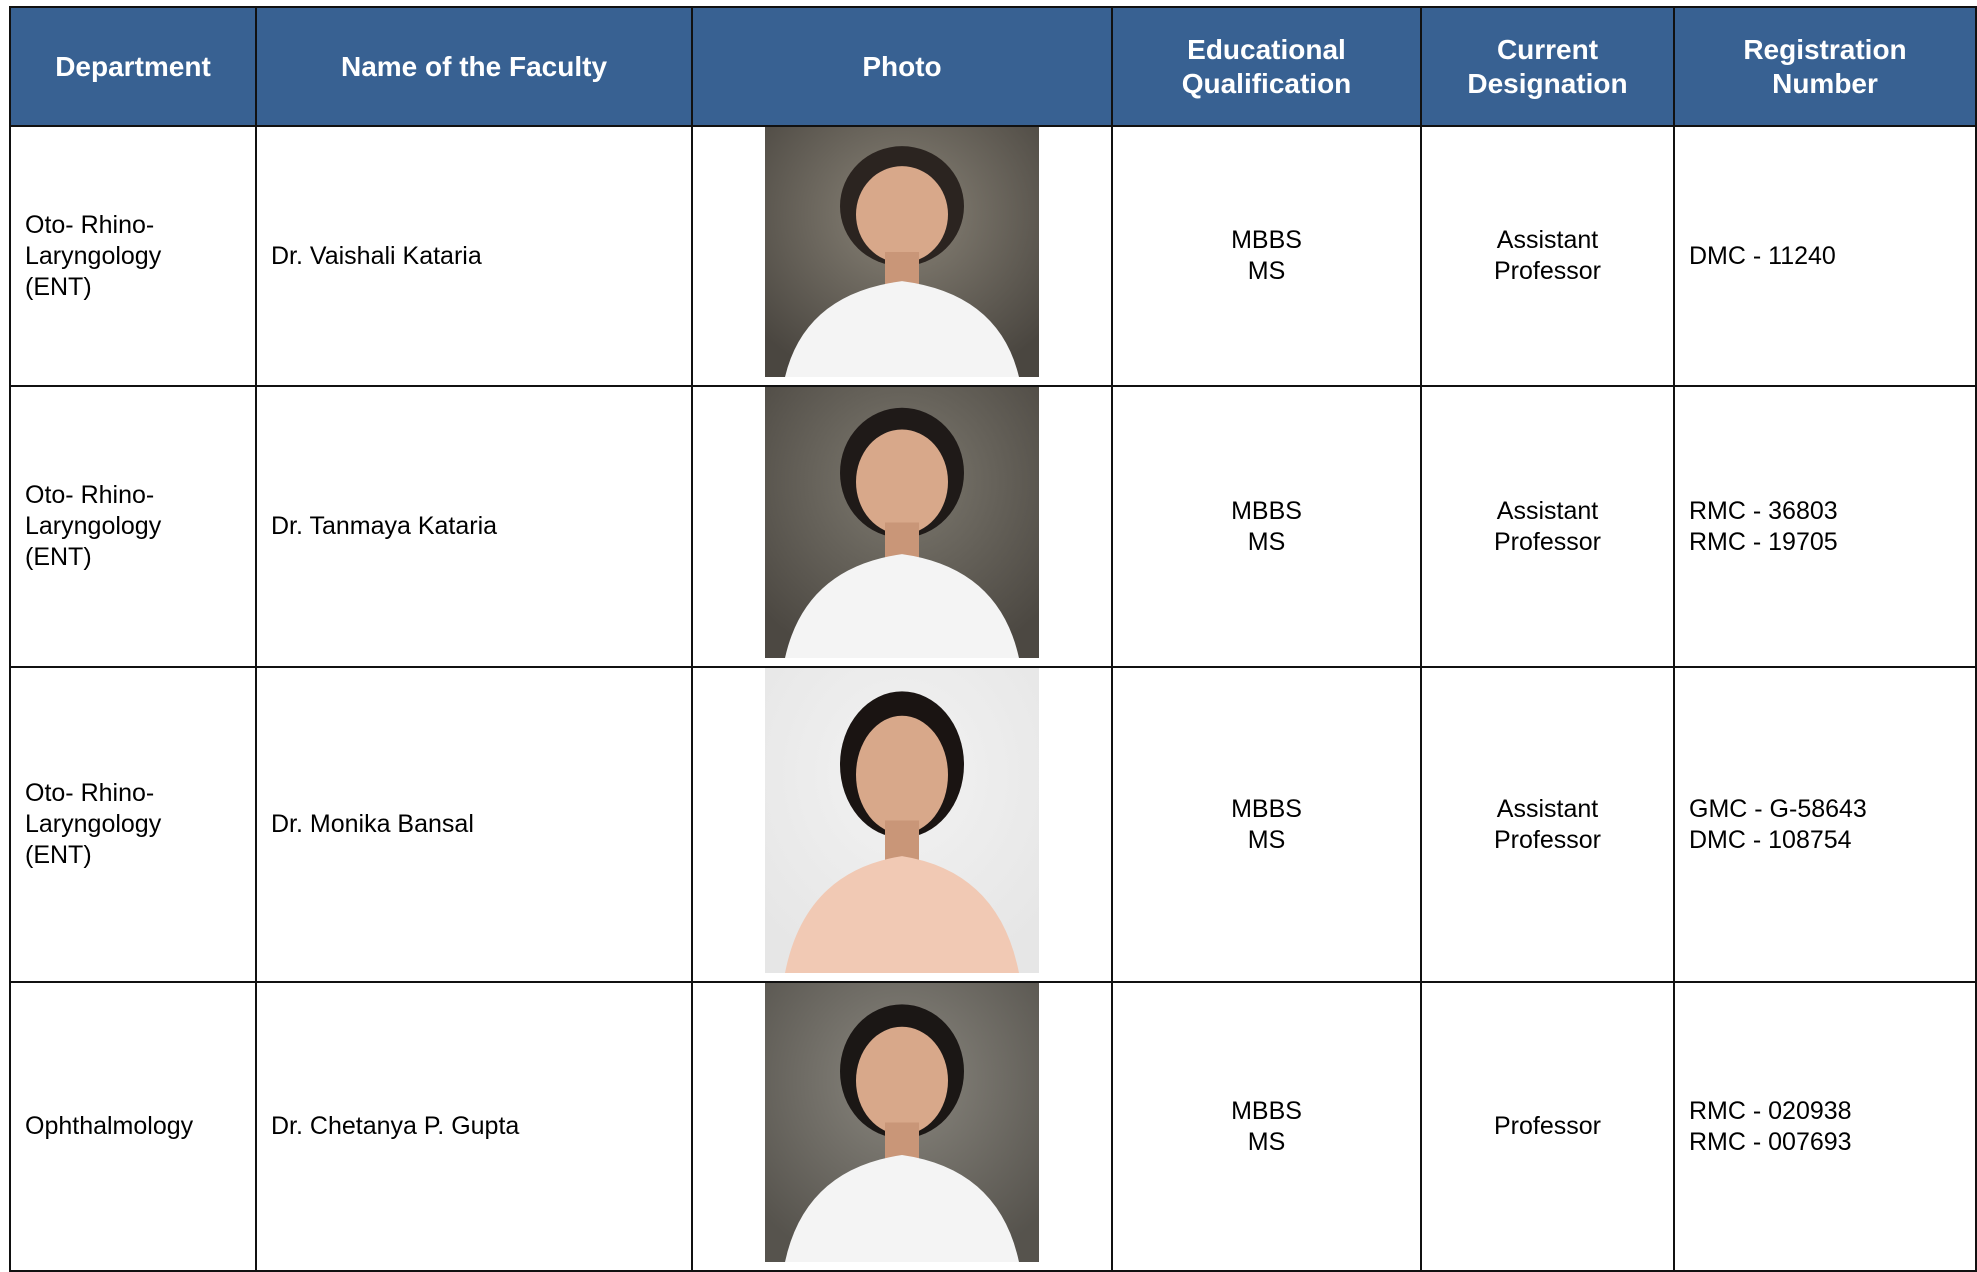 The height and width of the screenshot is (1272, 1977). What do you see at coordinates (1825, 83) in the screenshot?
I see `text-line: Number` at bounding box center [1825, 83].